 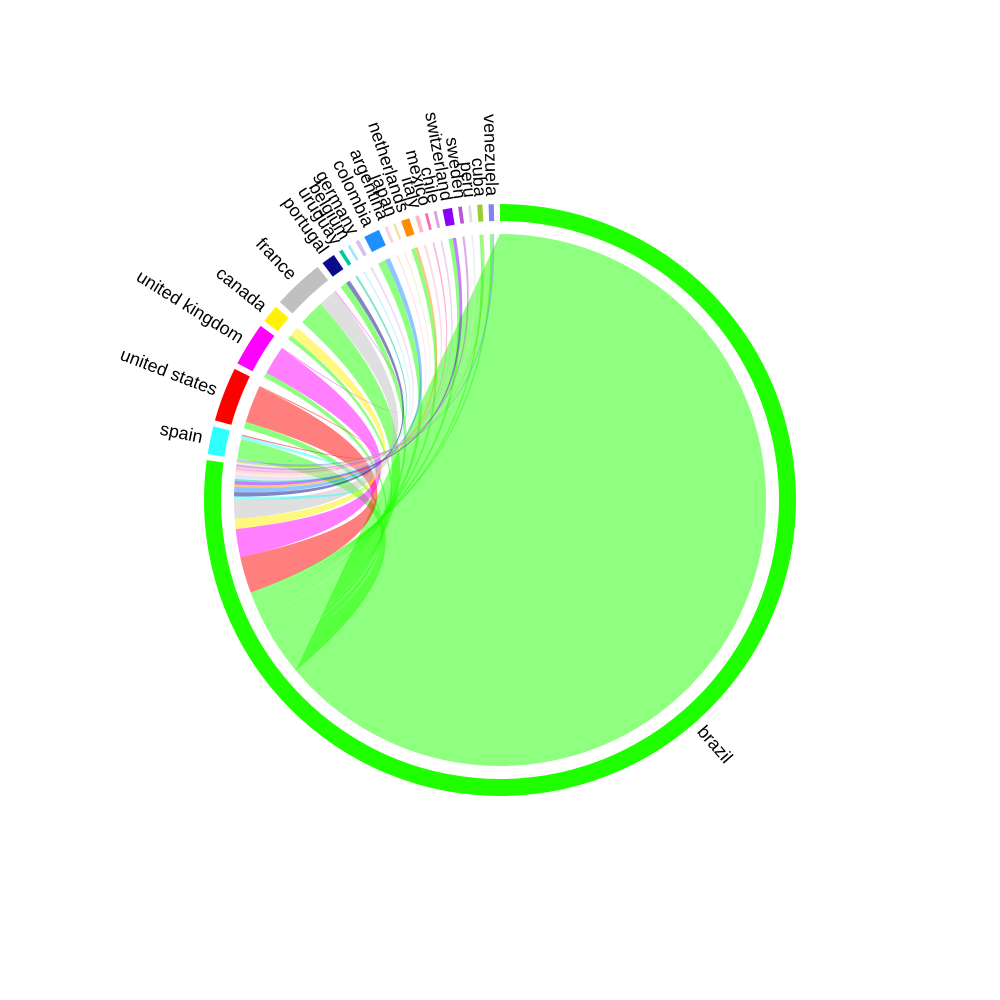 I want to click on sector-spain, so click(x=218, y=441).